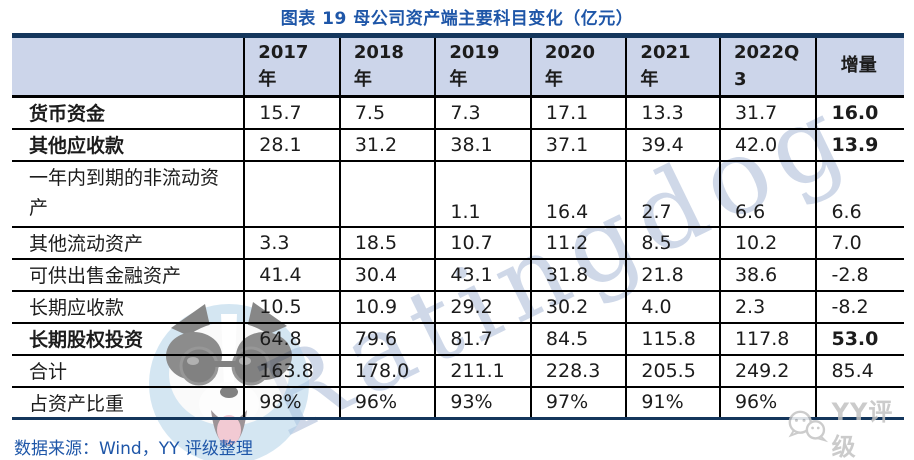  Describe the element at coordinates (578, 402) in the screenshot. I see `cell: 97%` at that location.